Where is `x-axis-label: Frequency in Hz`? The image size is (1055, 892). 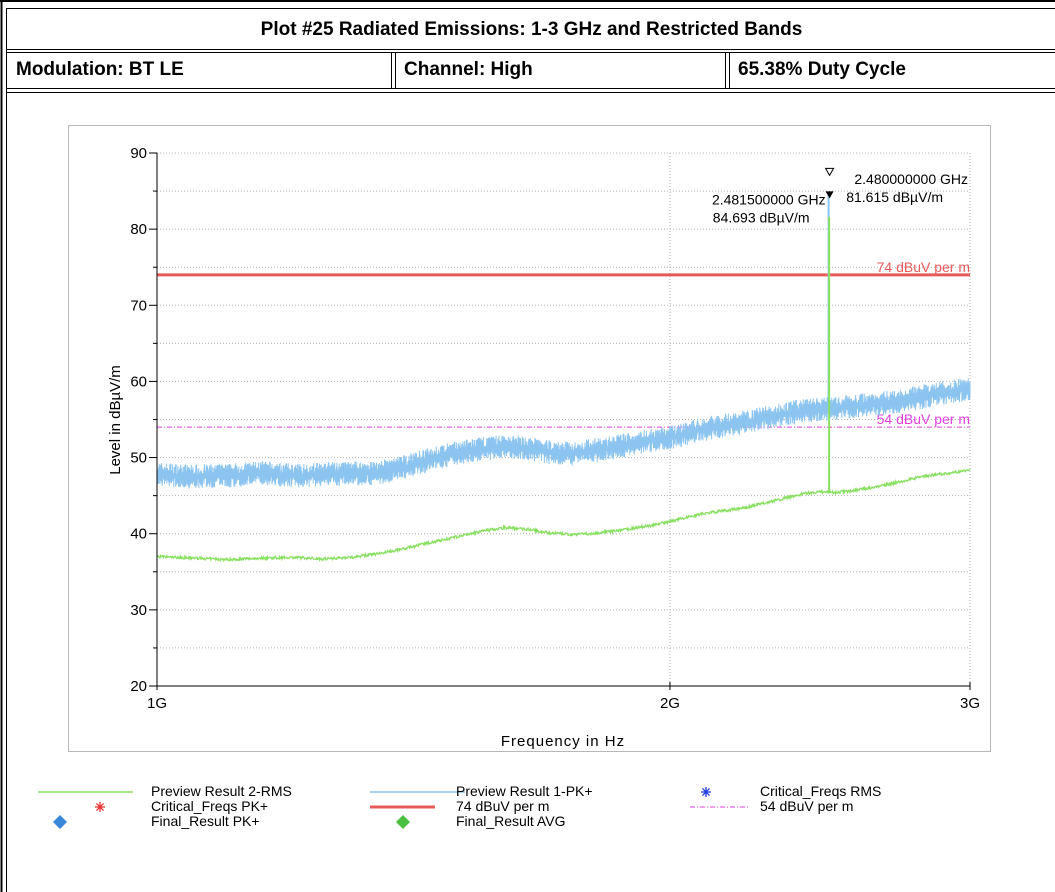
x-axis-label: Frequency in Hz is located at coordinates (563, 741).